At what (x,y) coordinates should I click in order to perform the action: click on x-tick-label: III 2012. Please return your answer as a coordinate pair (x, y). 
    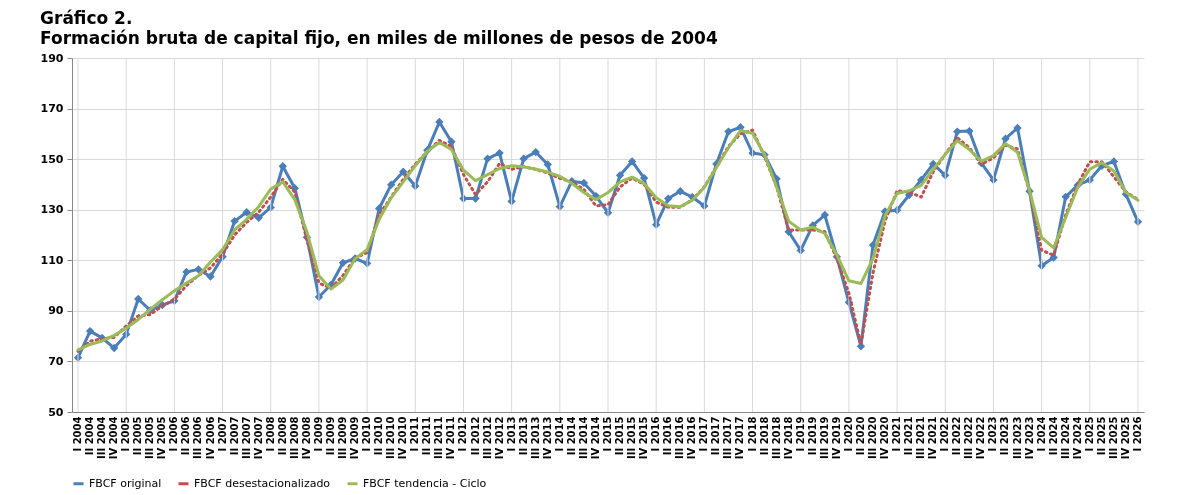
    Looking at the image, I should click on (487, 437).